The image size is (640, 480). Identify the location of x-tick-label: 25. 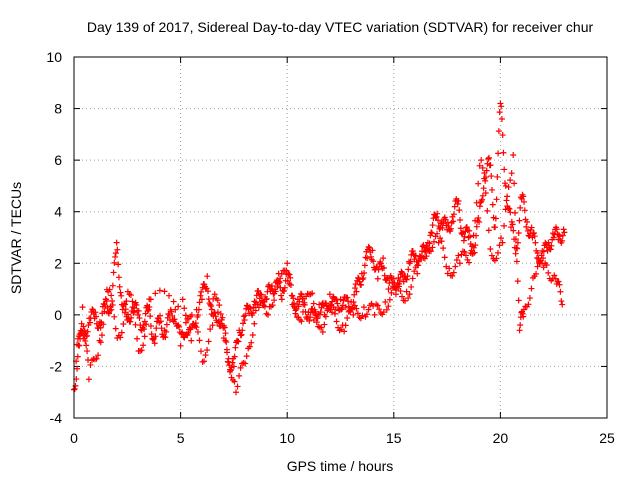
(607, 438).